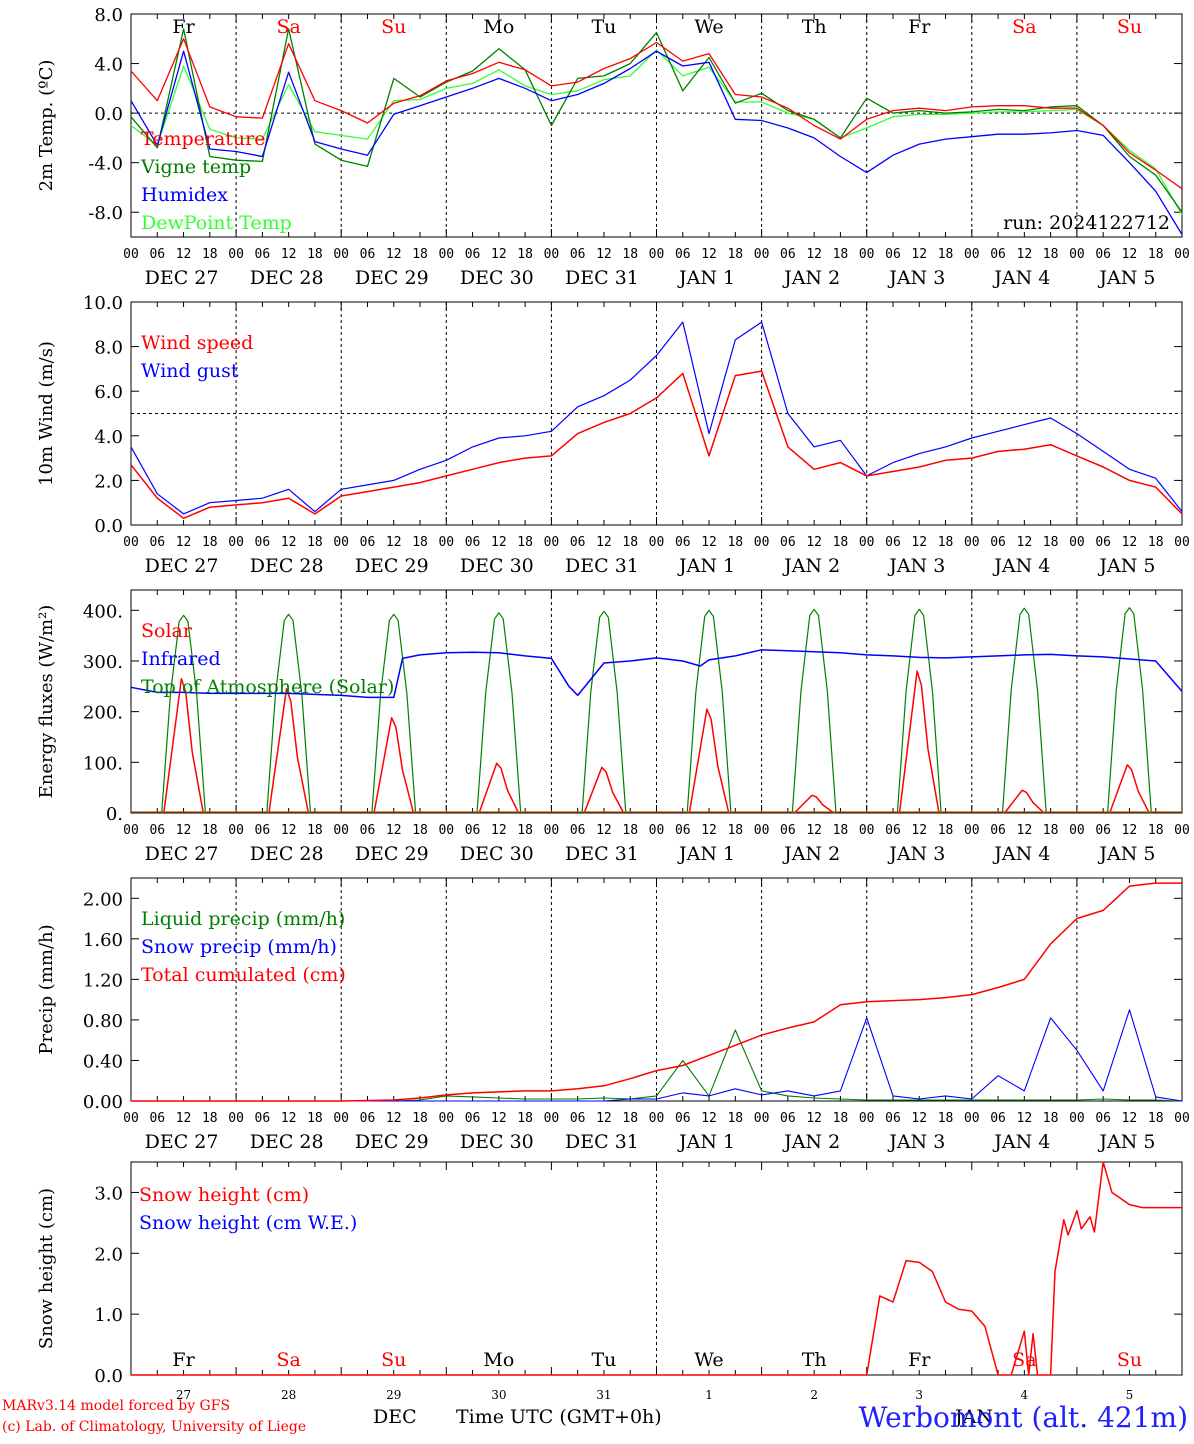 The width and height of the screenshot is (1194, 1444). I want to click on legend-entry: Liquid precip (mm/h), so click(243, 919).